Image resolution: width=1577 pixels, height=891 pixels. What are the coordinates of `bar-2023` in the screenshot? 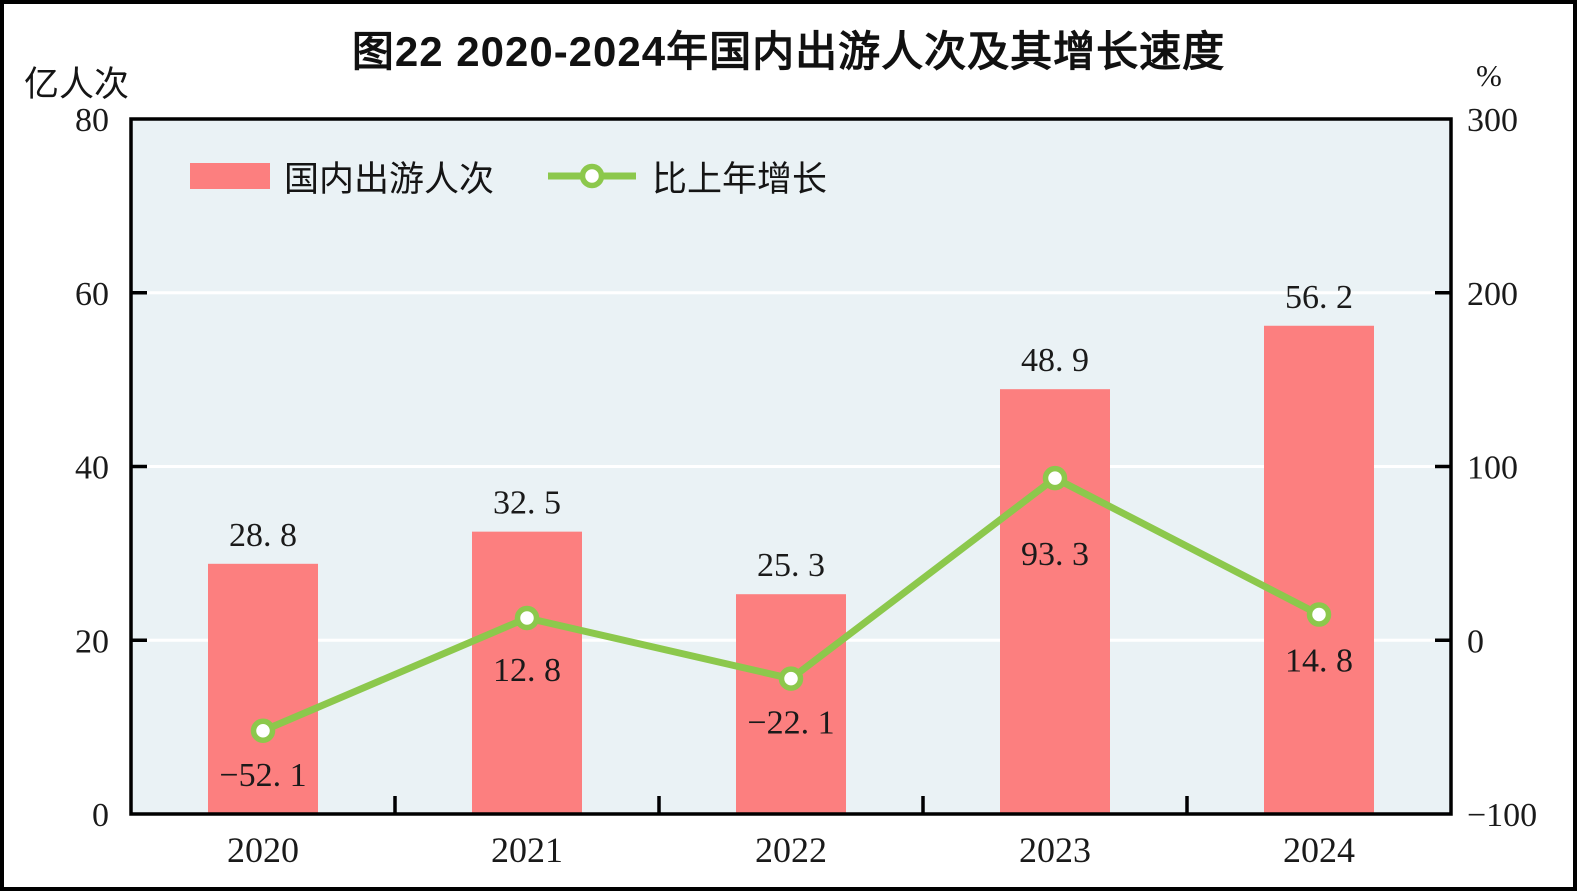 It's located at (1055, 601).